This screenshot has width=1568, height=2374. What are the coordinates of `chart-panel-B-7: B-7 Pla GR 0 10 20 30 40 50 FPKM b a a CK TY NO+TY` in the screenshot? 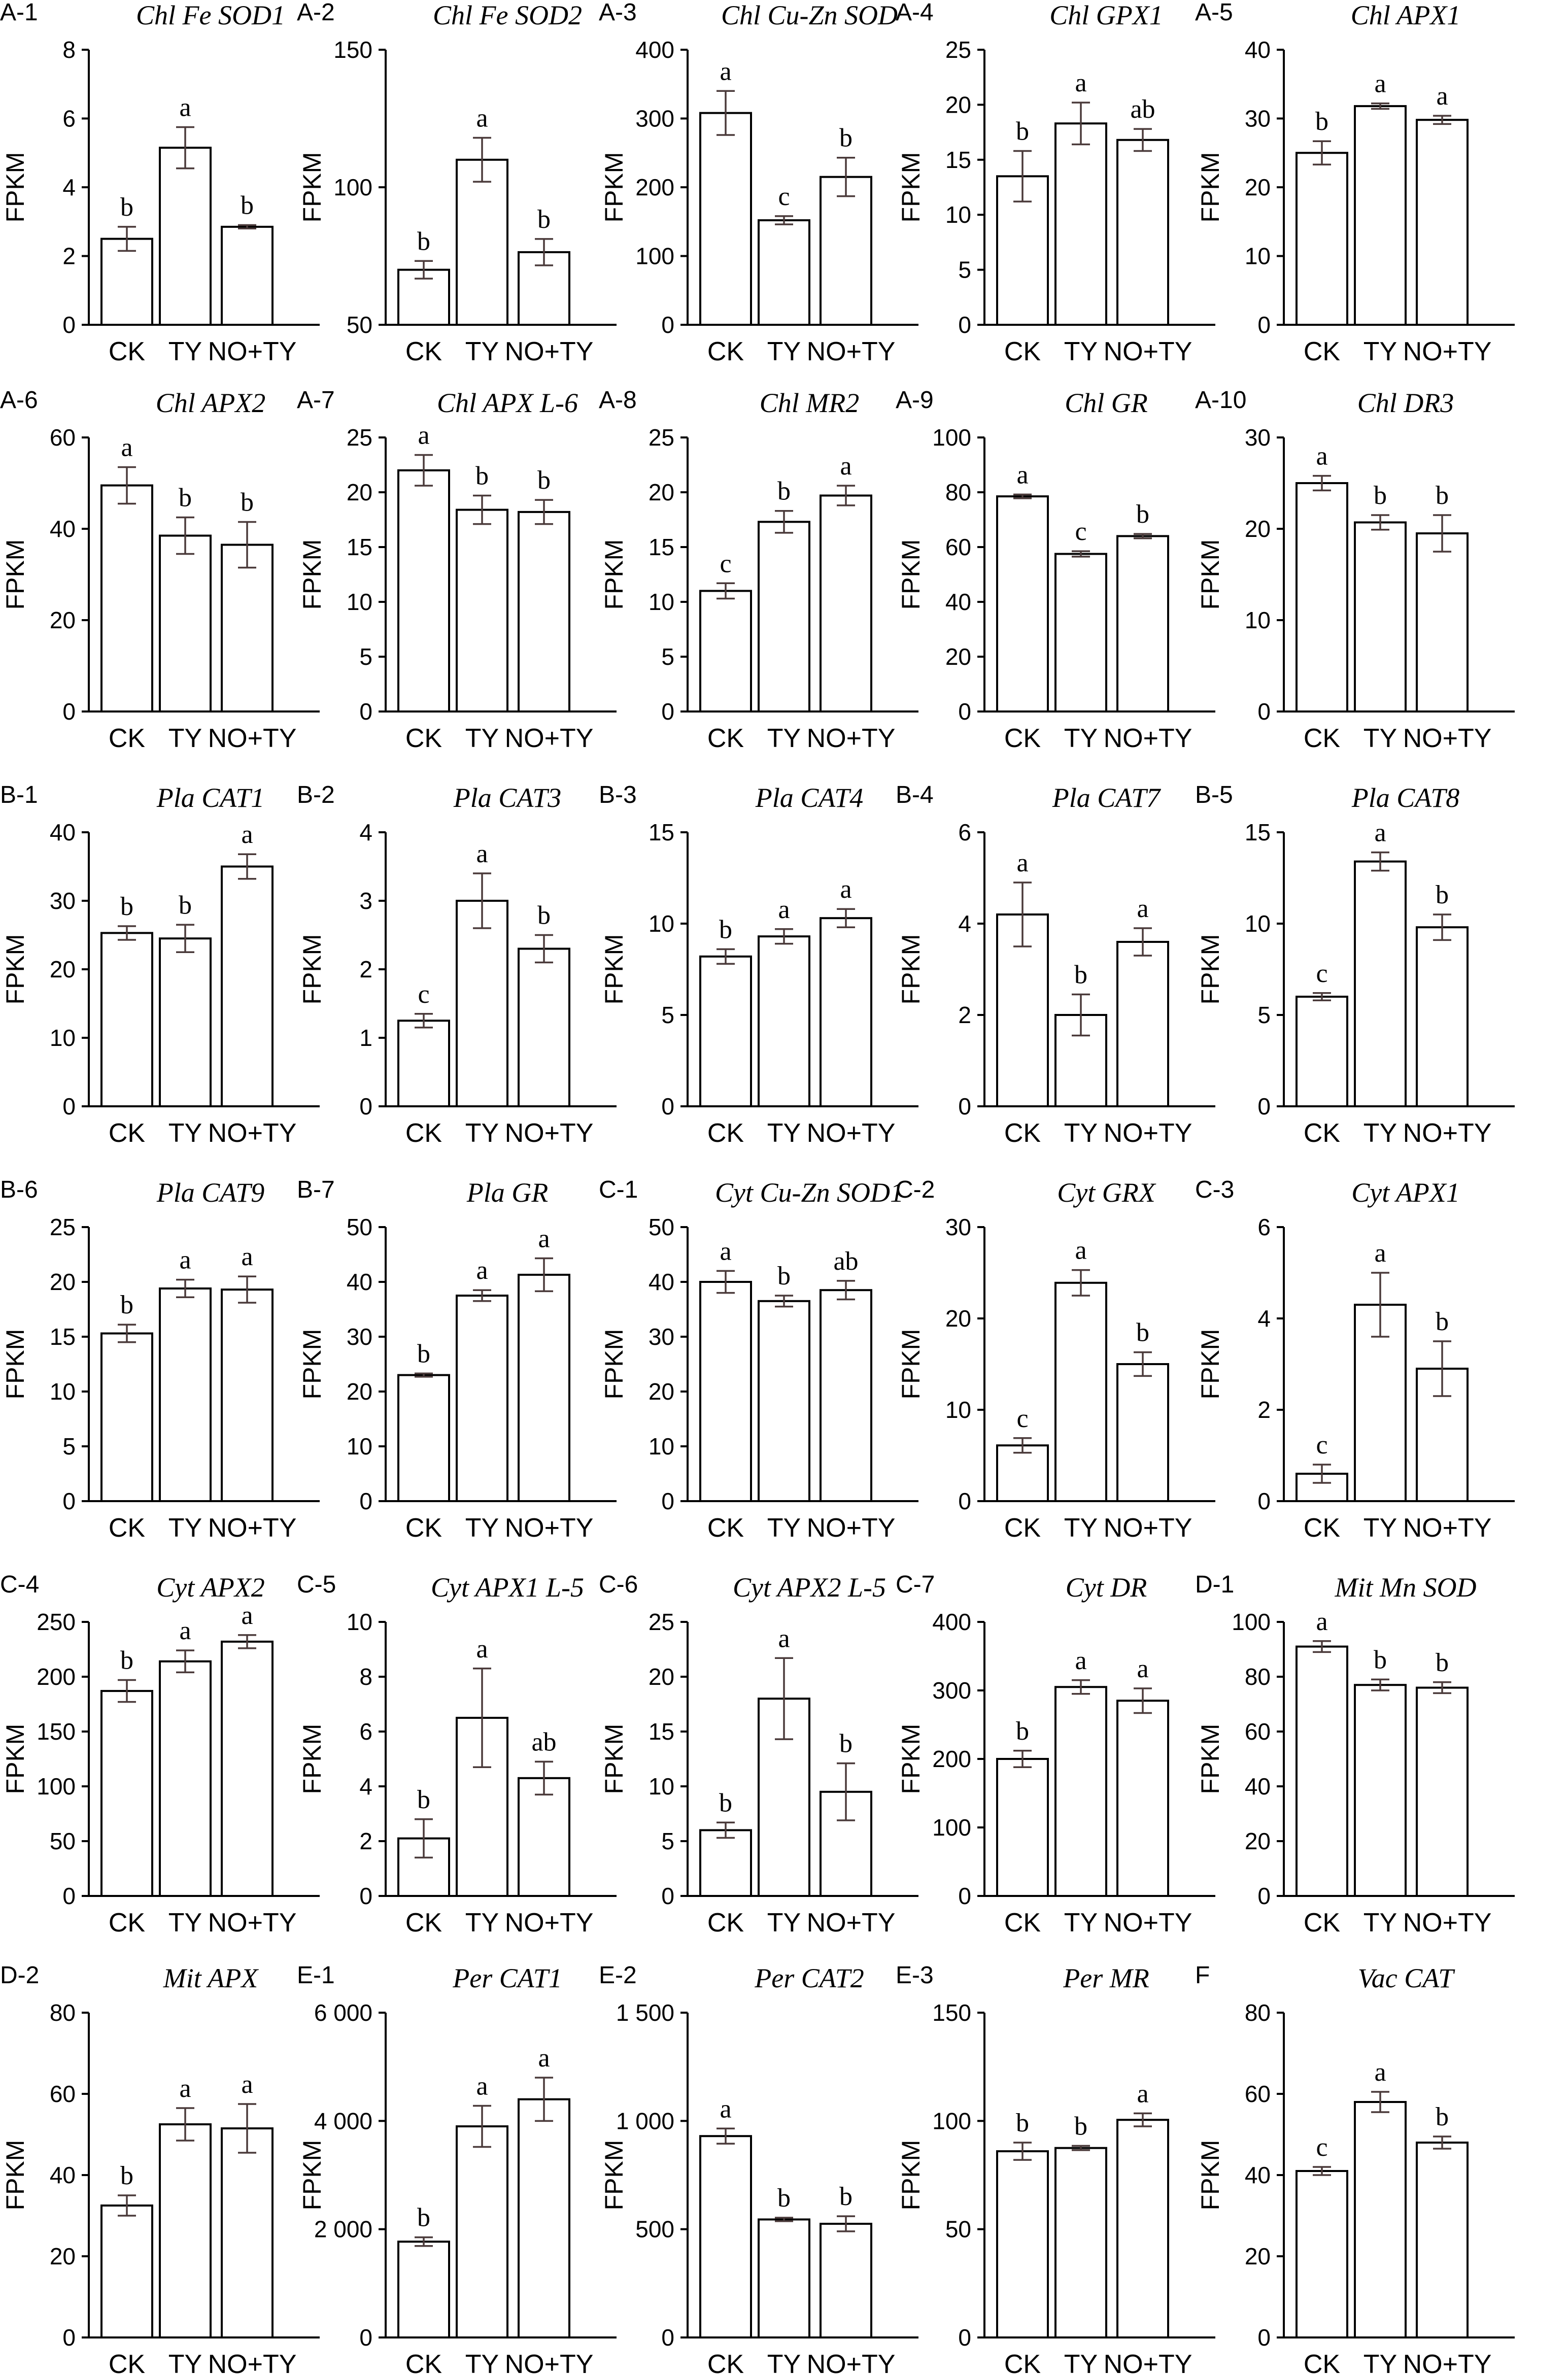 It's located at (457, 1360).